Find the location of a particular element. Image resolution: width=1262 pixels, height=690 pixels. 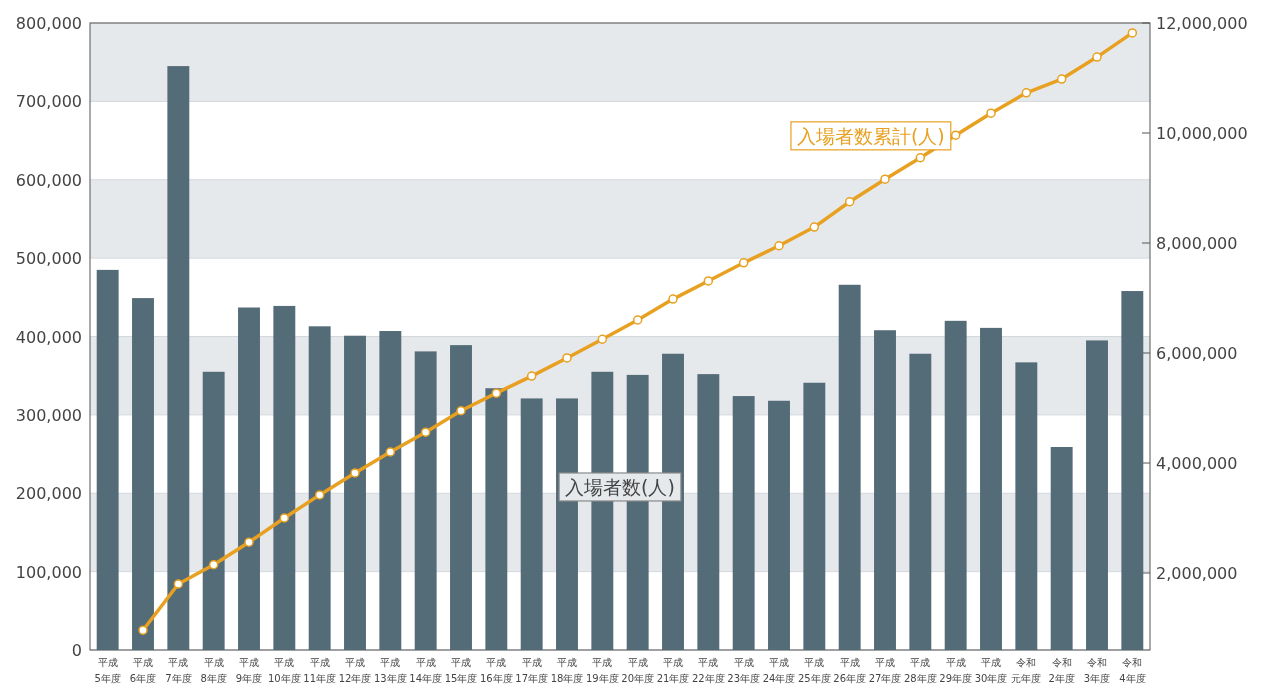

x-tick-label: 平成29年度 is located at coordinates (956, 670).